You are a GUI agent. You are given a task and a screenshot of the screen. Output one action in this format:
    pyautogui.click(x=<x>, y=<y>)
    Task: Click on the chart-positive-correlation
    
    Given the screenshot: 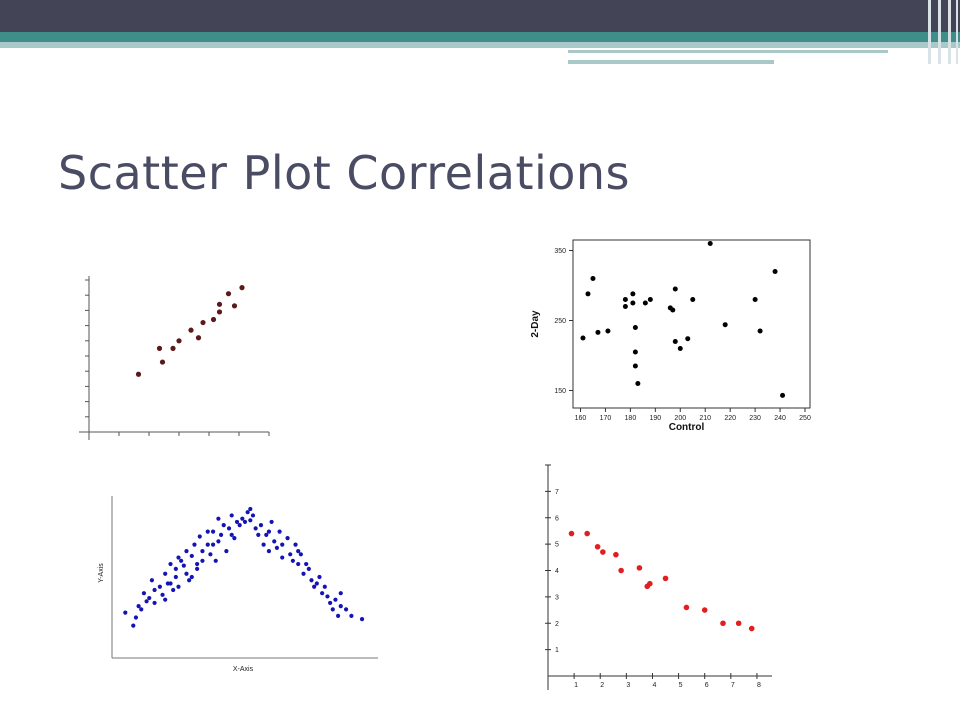 What is the action you would take?
    pyautogui.click(x=174, y=358)
    